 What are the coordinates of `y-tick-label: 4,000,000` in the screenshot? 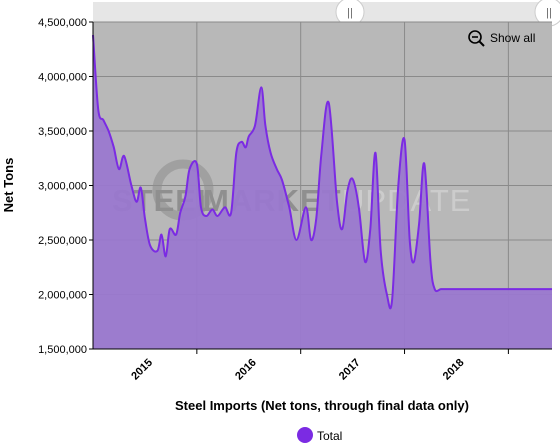 It's located at (62, 78).